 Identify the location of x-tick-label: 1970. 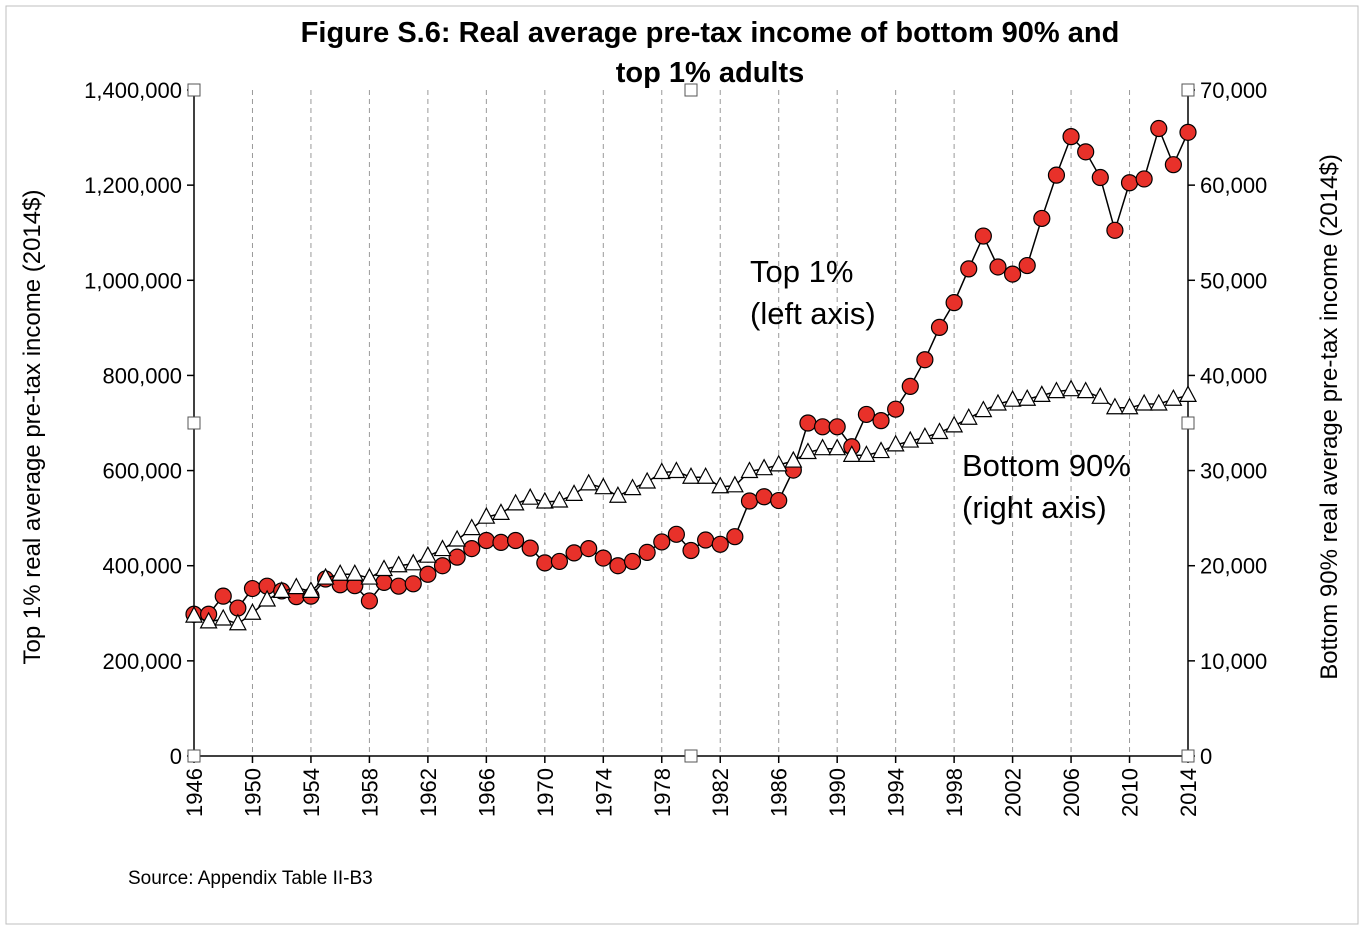
(545, 792).